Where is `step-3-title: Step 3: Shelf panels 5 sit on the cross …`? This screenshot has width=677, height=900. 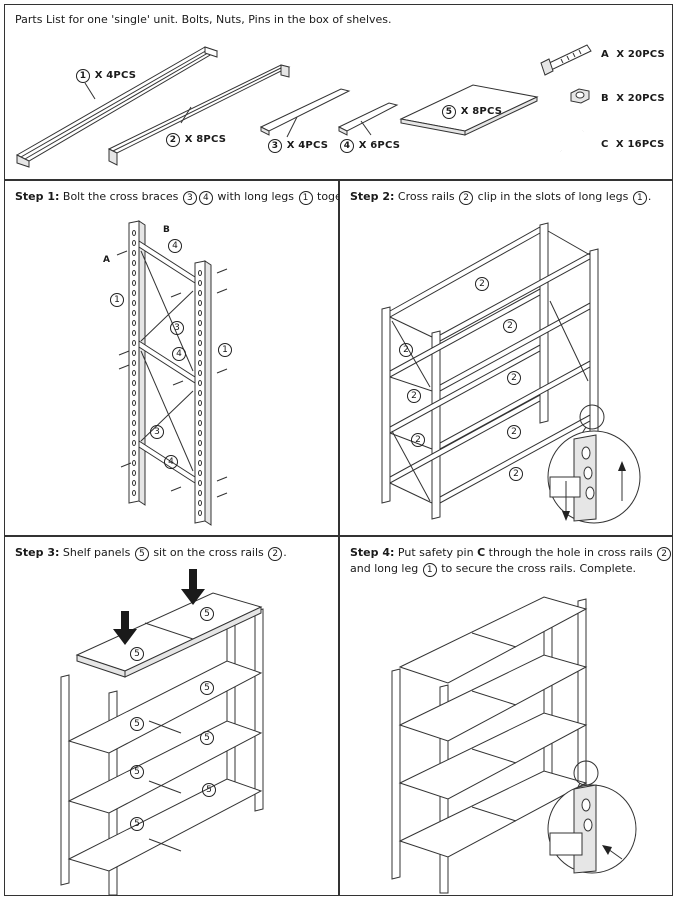
step-3-title: Step 3: Shelf panels 5 sit on the cross … is located at coordinates (151, 553).